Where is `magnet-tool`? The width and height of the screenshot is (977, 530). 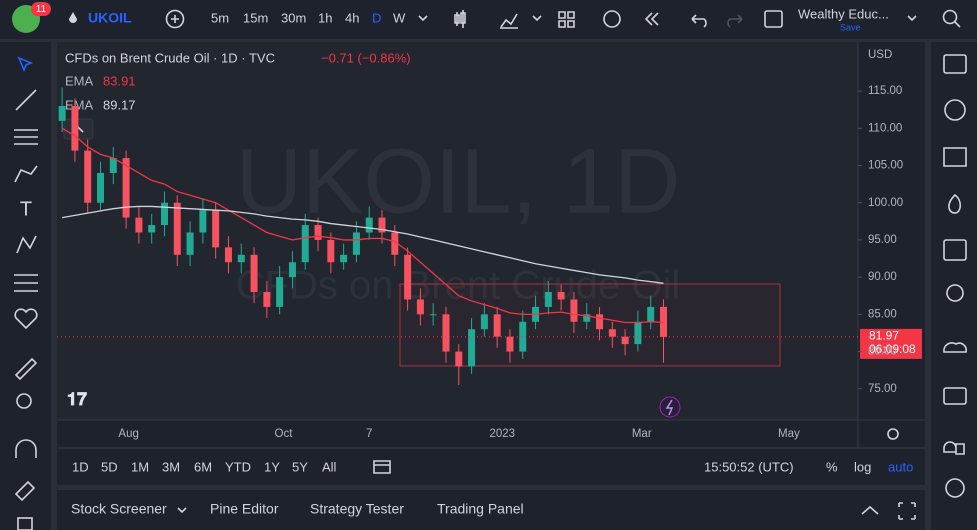
magnet-tool is located at coordinates (26, 448).